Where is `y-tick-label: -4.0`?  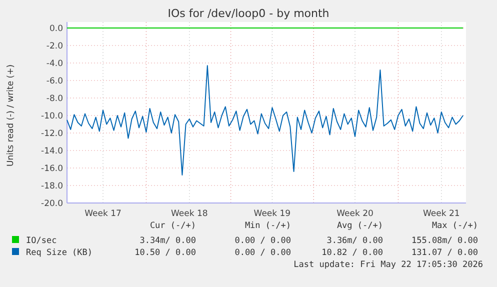 y-tick-label: -4.0 is located at coordinates (54, 63).